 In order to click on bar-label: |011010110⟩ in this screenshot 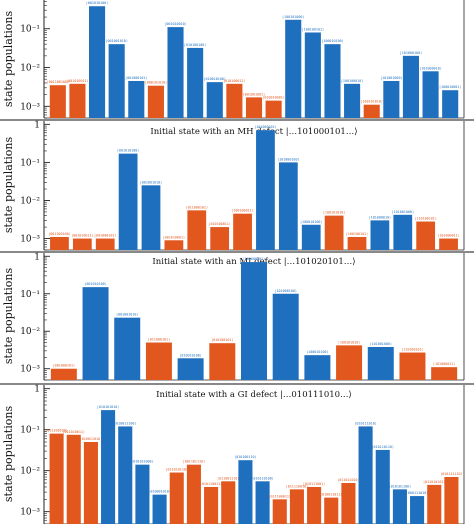, I will do `click(177, 470)`.